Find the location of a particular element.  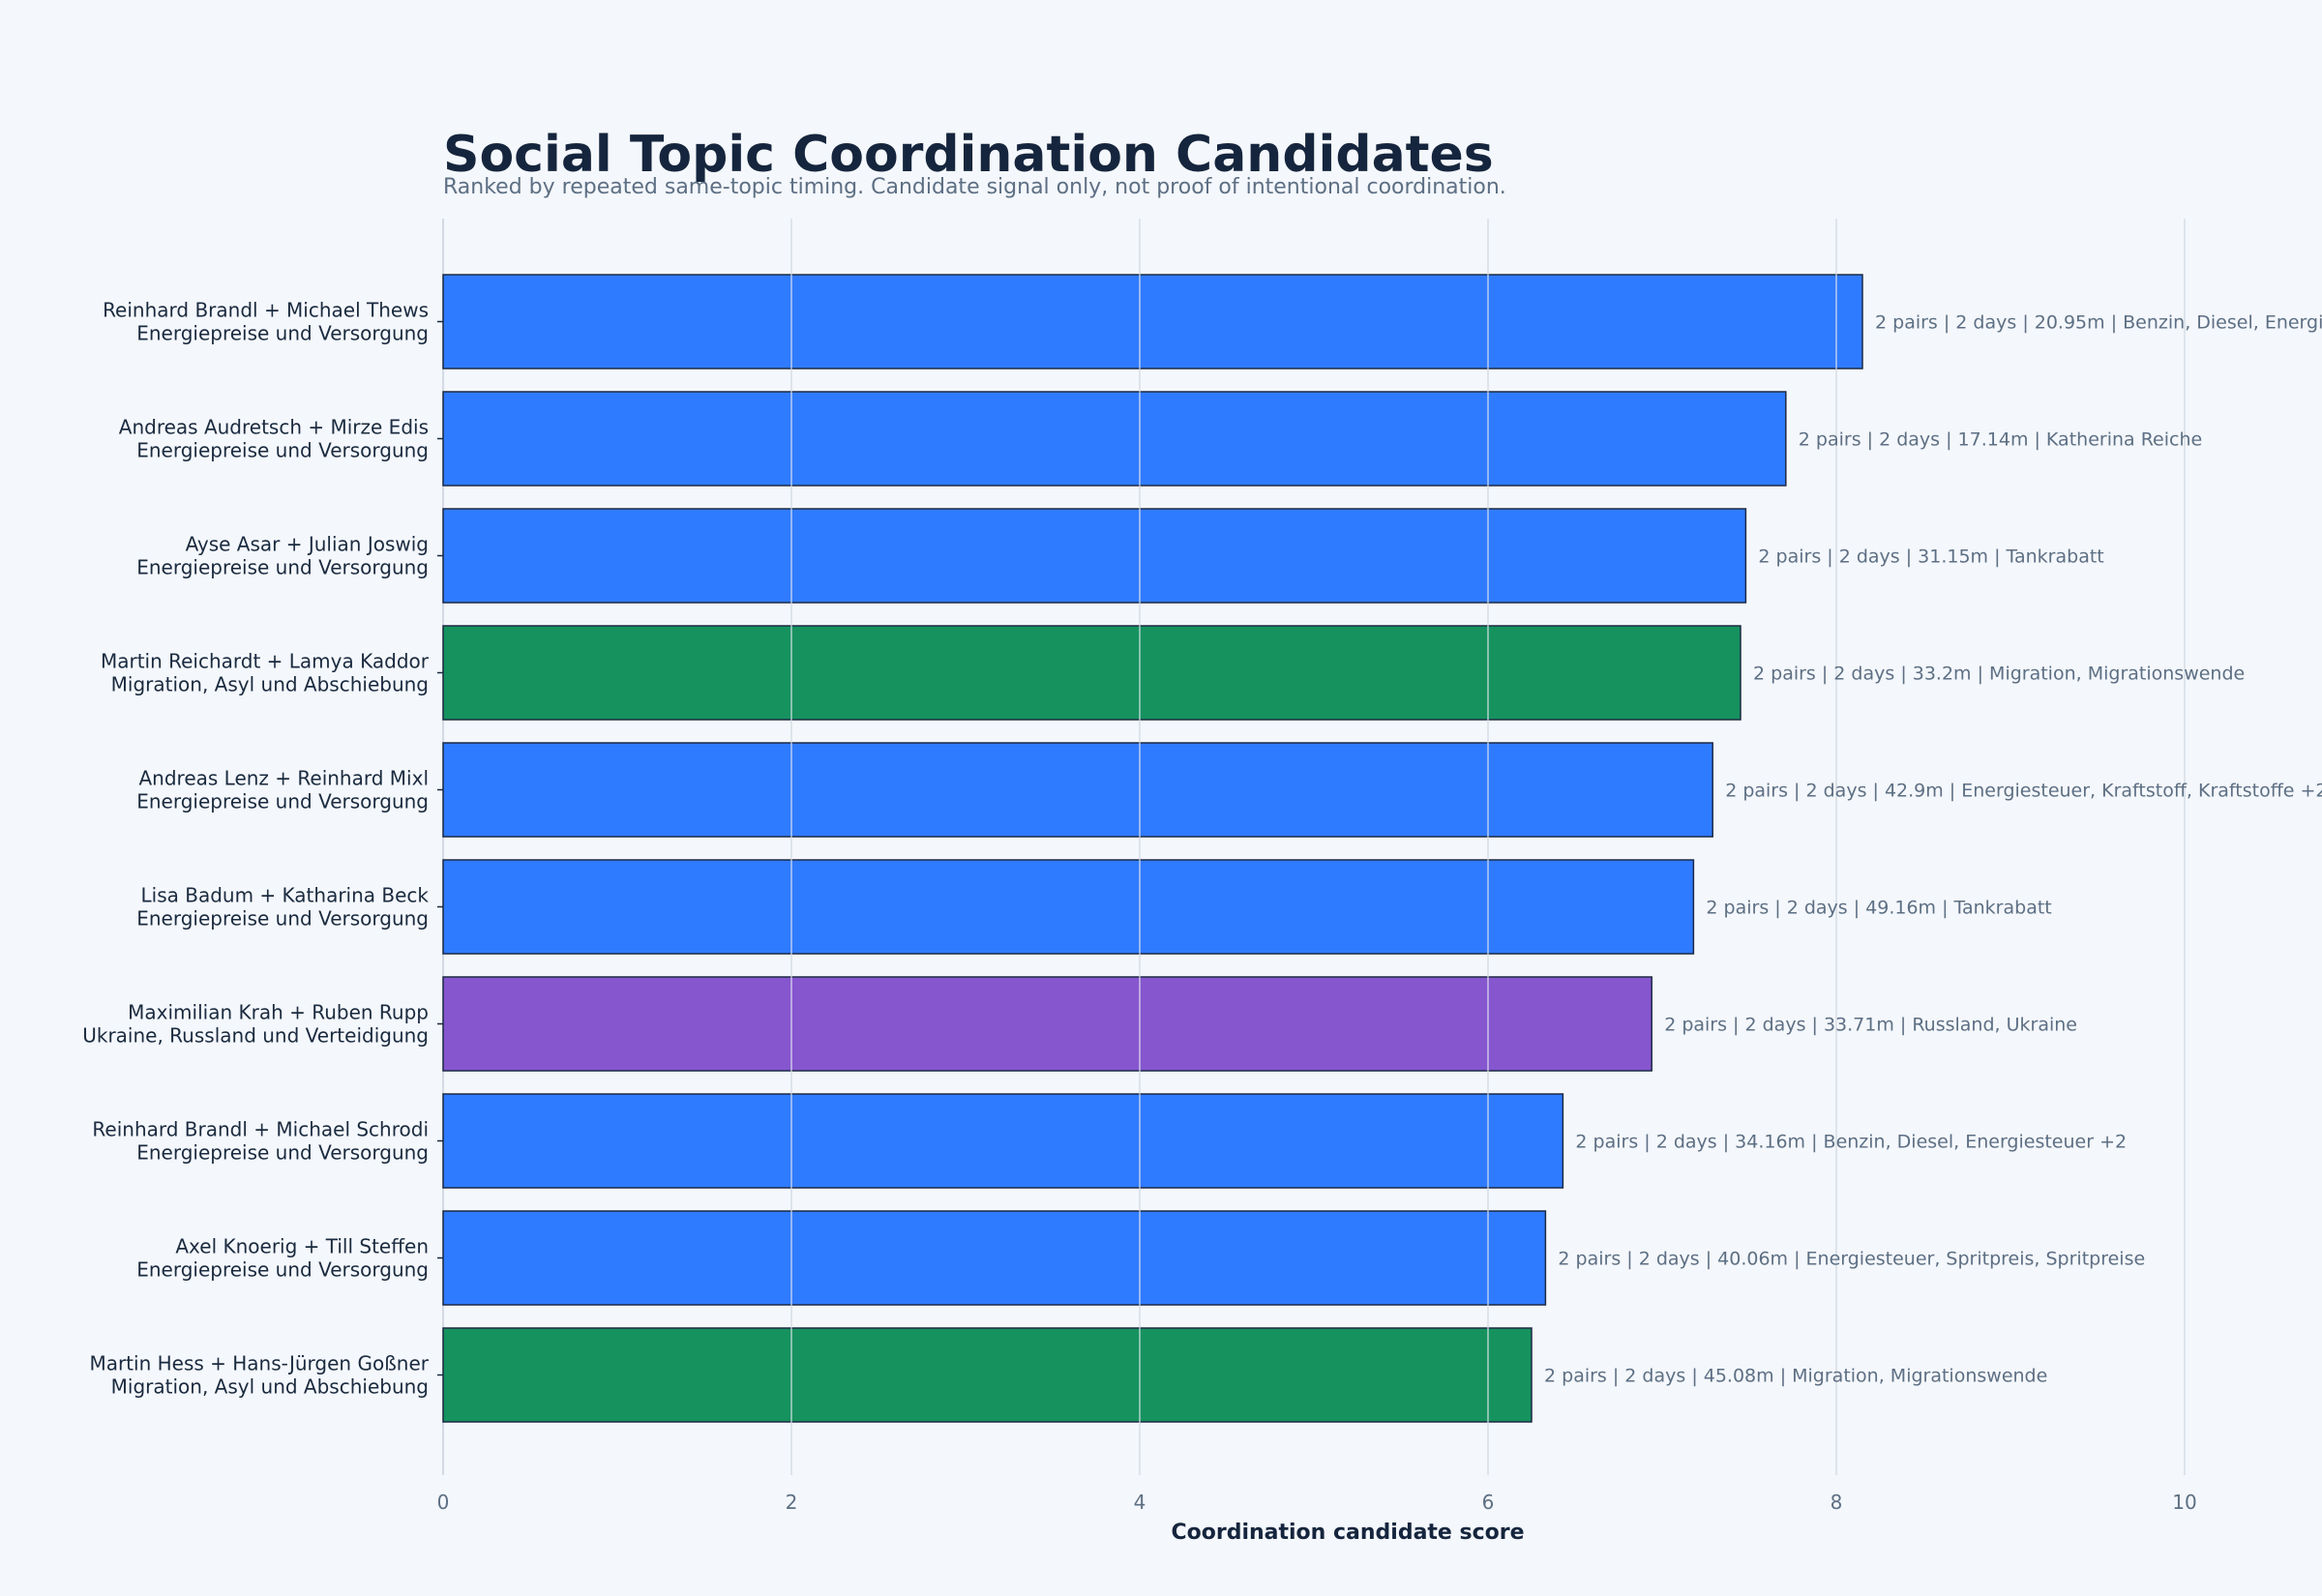

bar-annotation: 2 pairs | 2 days | 31.15m | Tankrabatt is located at coordinates (1930, 557).